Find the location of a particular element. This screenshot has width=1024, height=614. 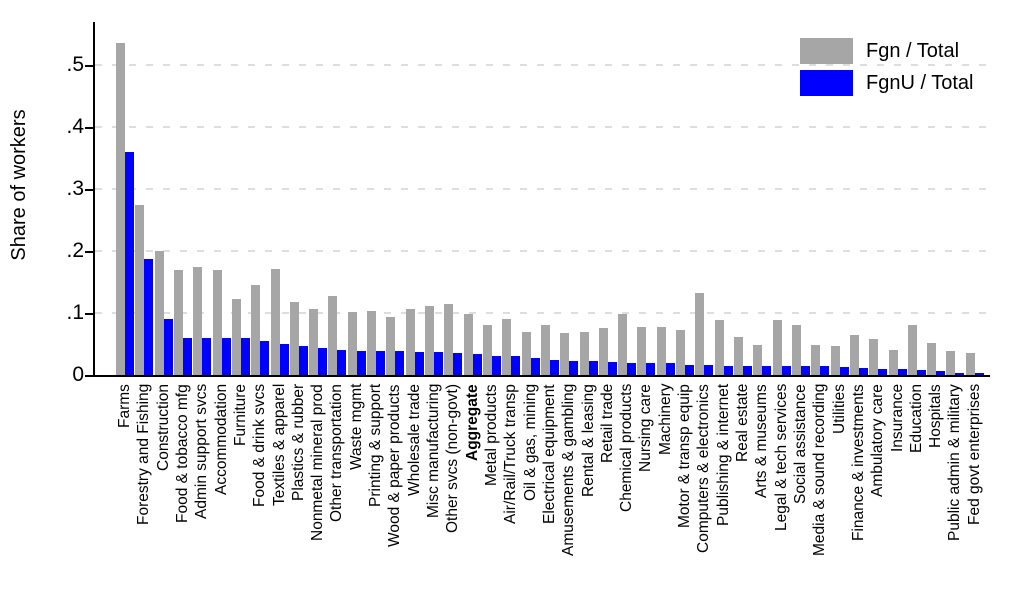

legend-item-fgn: Fgn / Total is located at coordinates (886, 51).